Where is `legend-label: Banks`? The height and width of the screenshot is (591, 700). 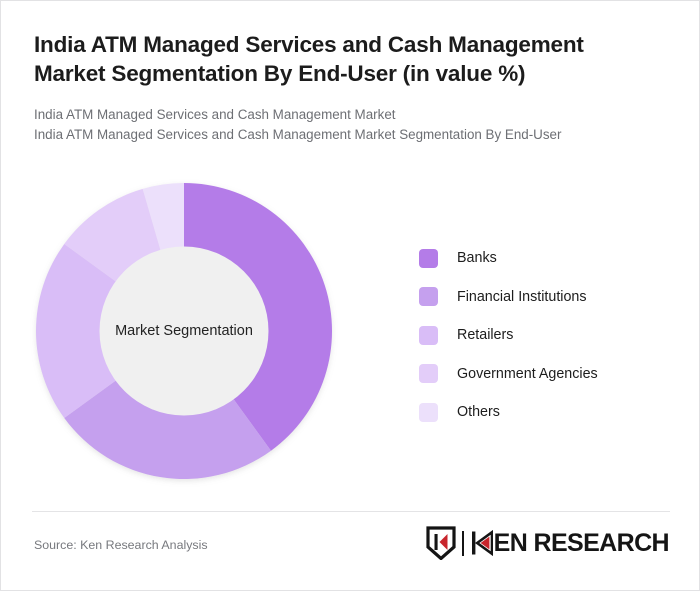
legend-label: Banks is located at coordinates (477, 258).